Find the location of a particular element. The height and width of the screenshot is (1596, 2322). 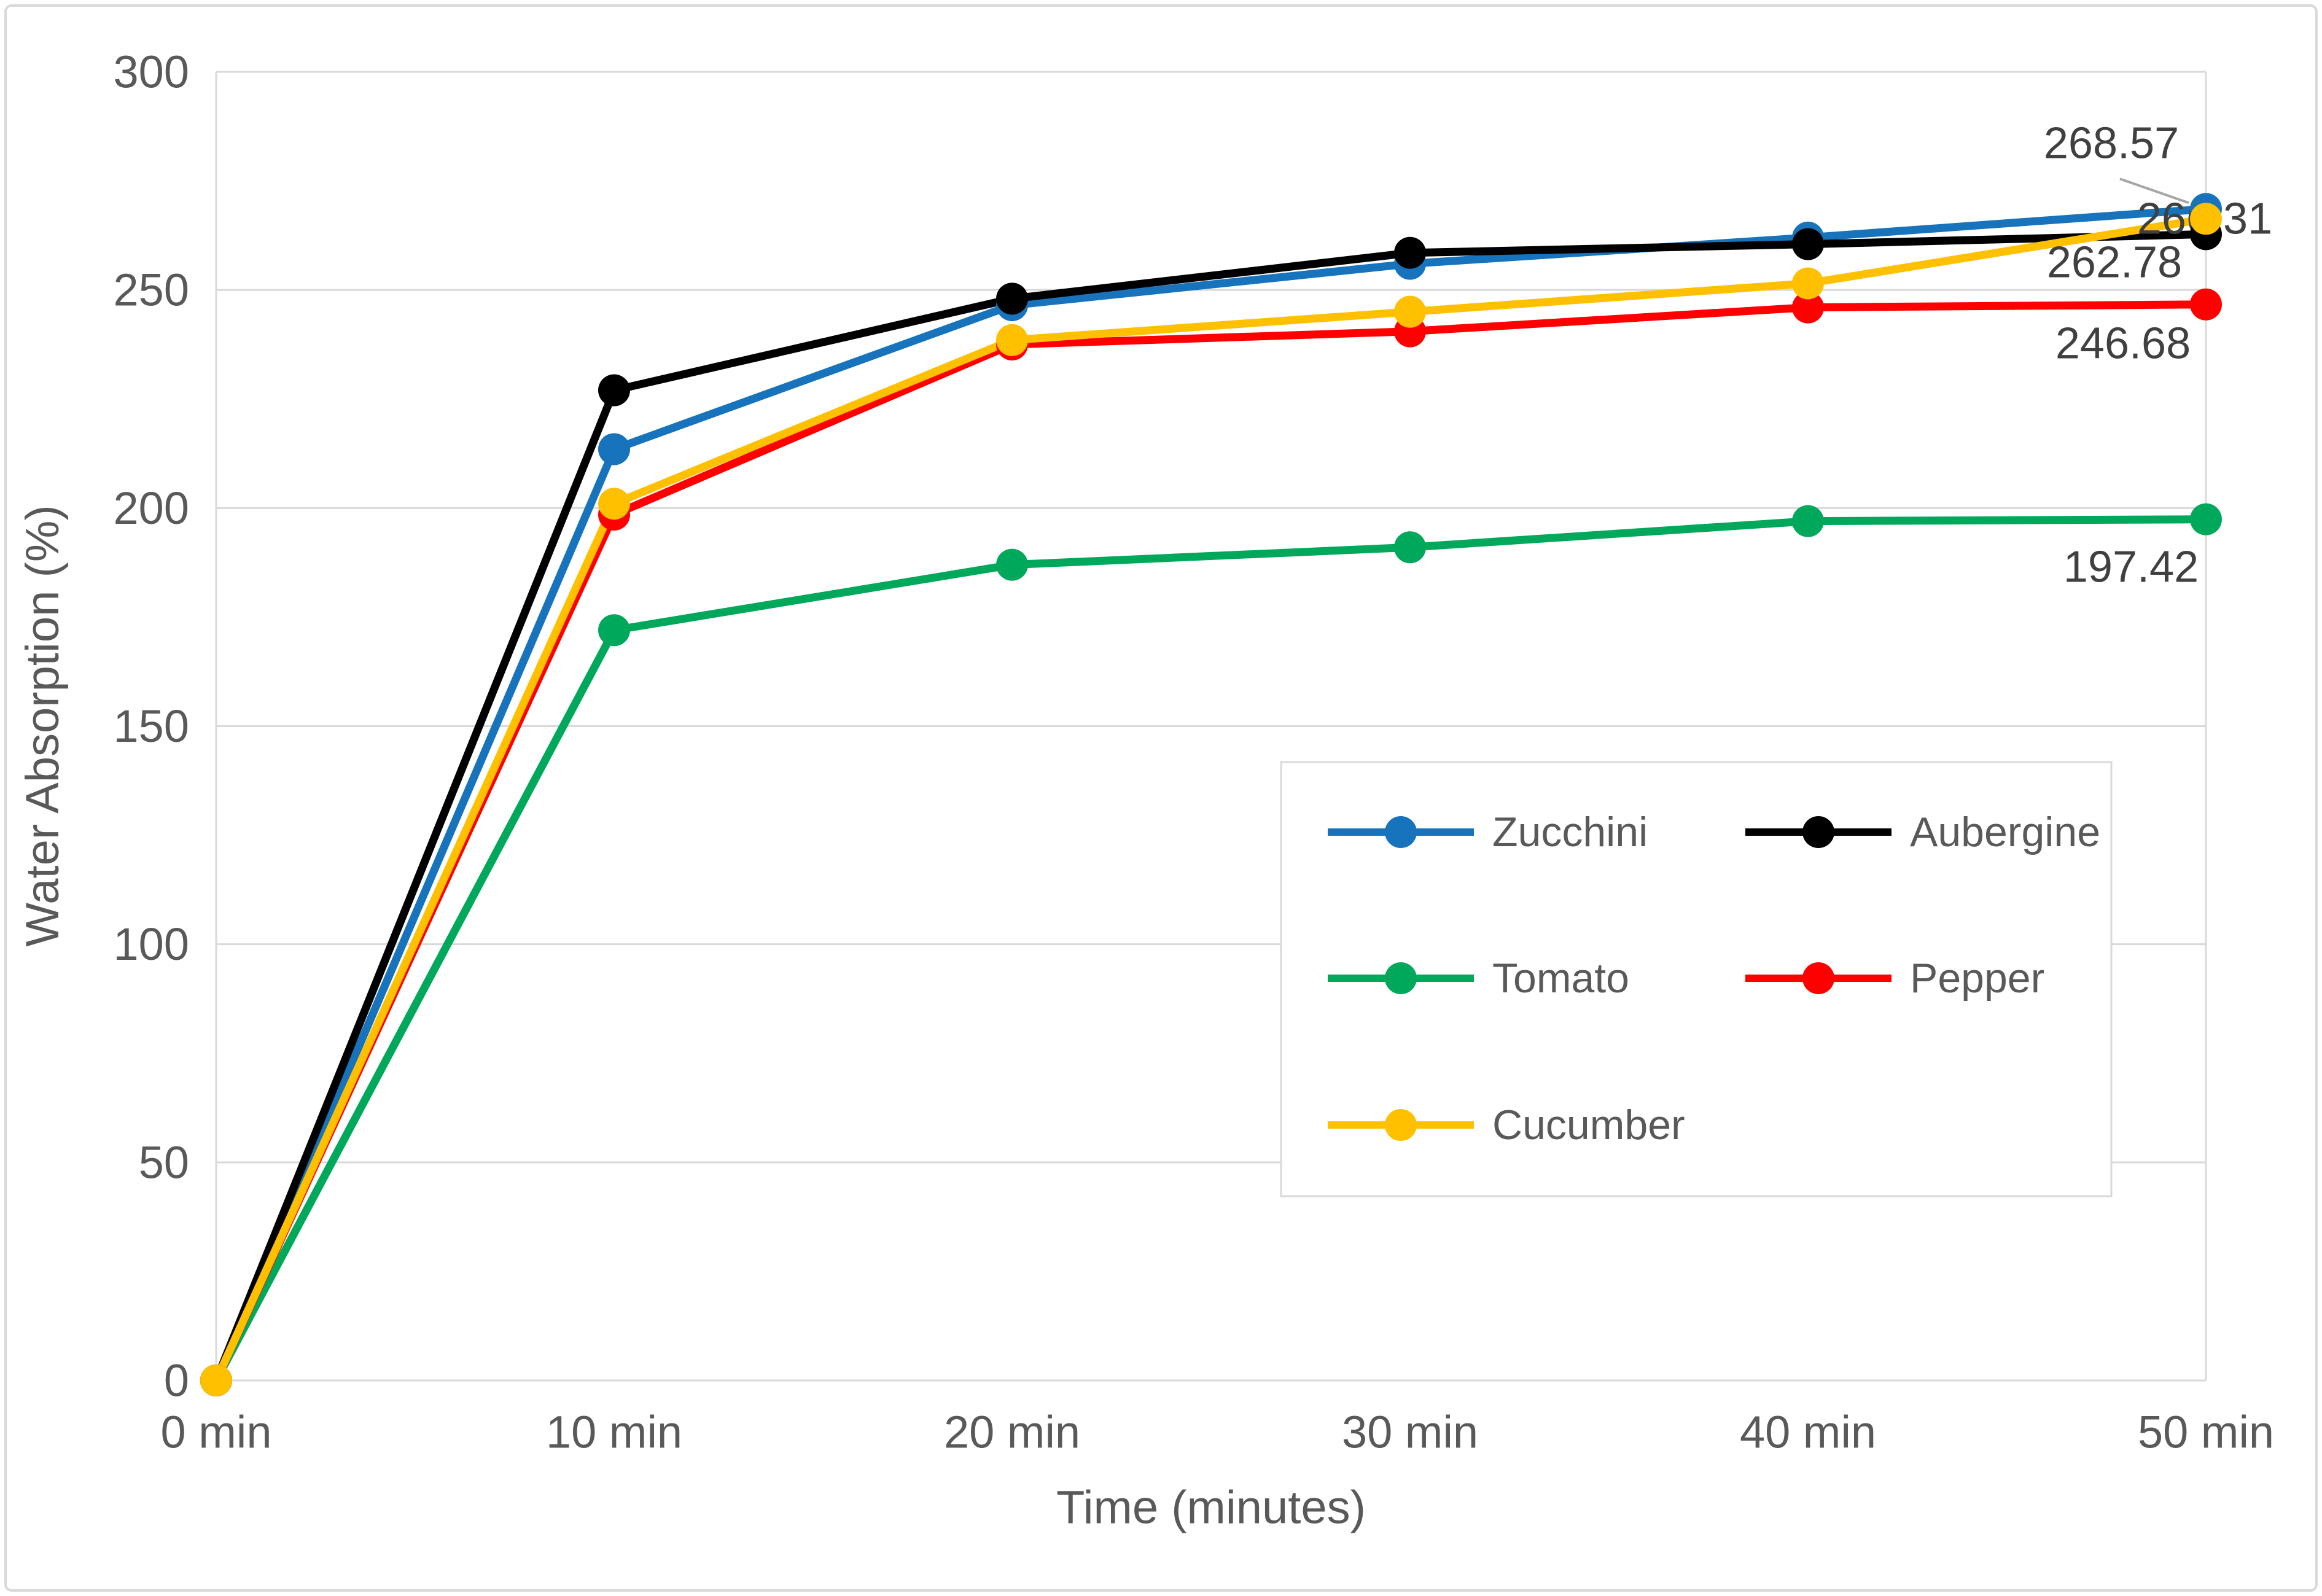

legend: Zucchini Aubergine Tomato Pepper Cucumber is located at coordinates (1696, 979).